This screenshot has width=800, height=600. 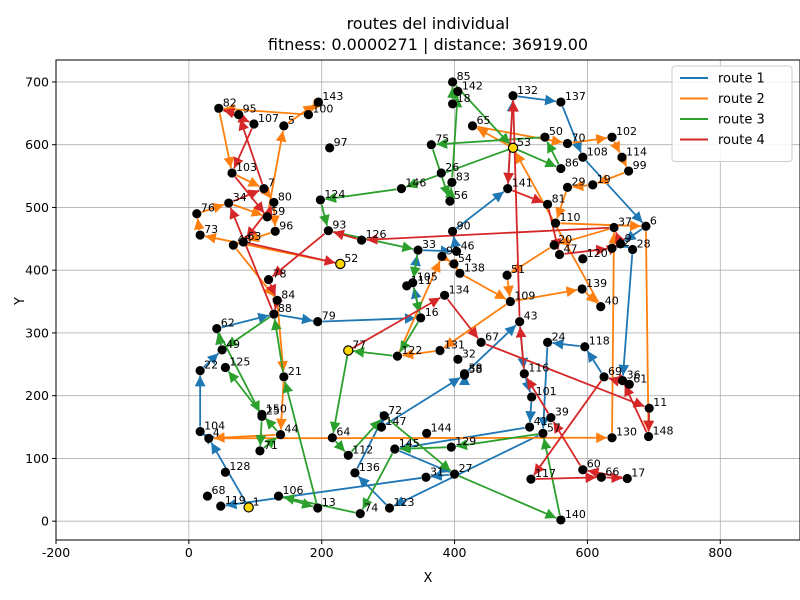 What do you see at coordinates (428, 44) in the screenshot?
I see `chart-subtitle: fitness: 0.0000271 | distance: 36919.00` at bounding box center [428, 44].